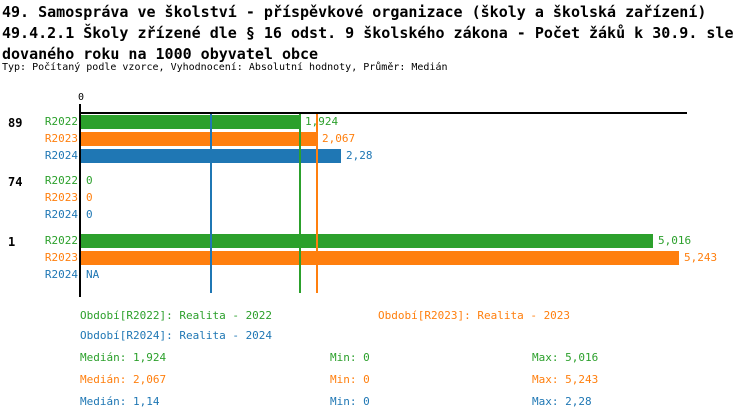 The image size is (750, 414). I want to click on bar-value-label: 1,924, so click(322, 121).